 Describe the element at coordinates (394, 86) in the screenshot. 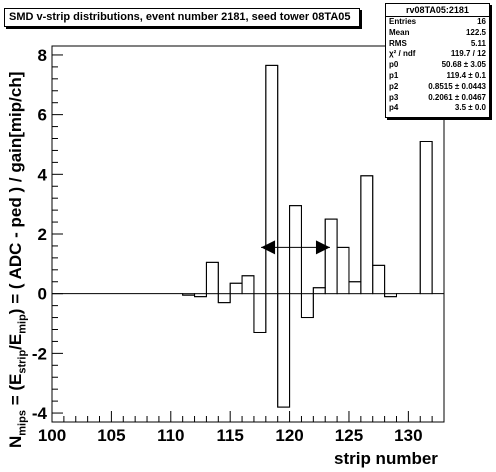

I see `stats-label: p2` at that location.